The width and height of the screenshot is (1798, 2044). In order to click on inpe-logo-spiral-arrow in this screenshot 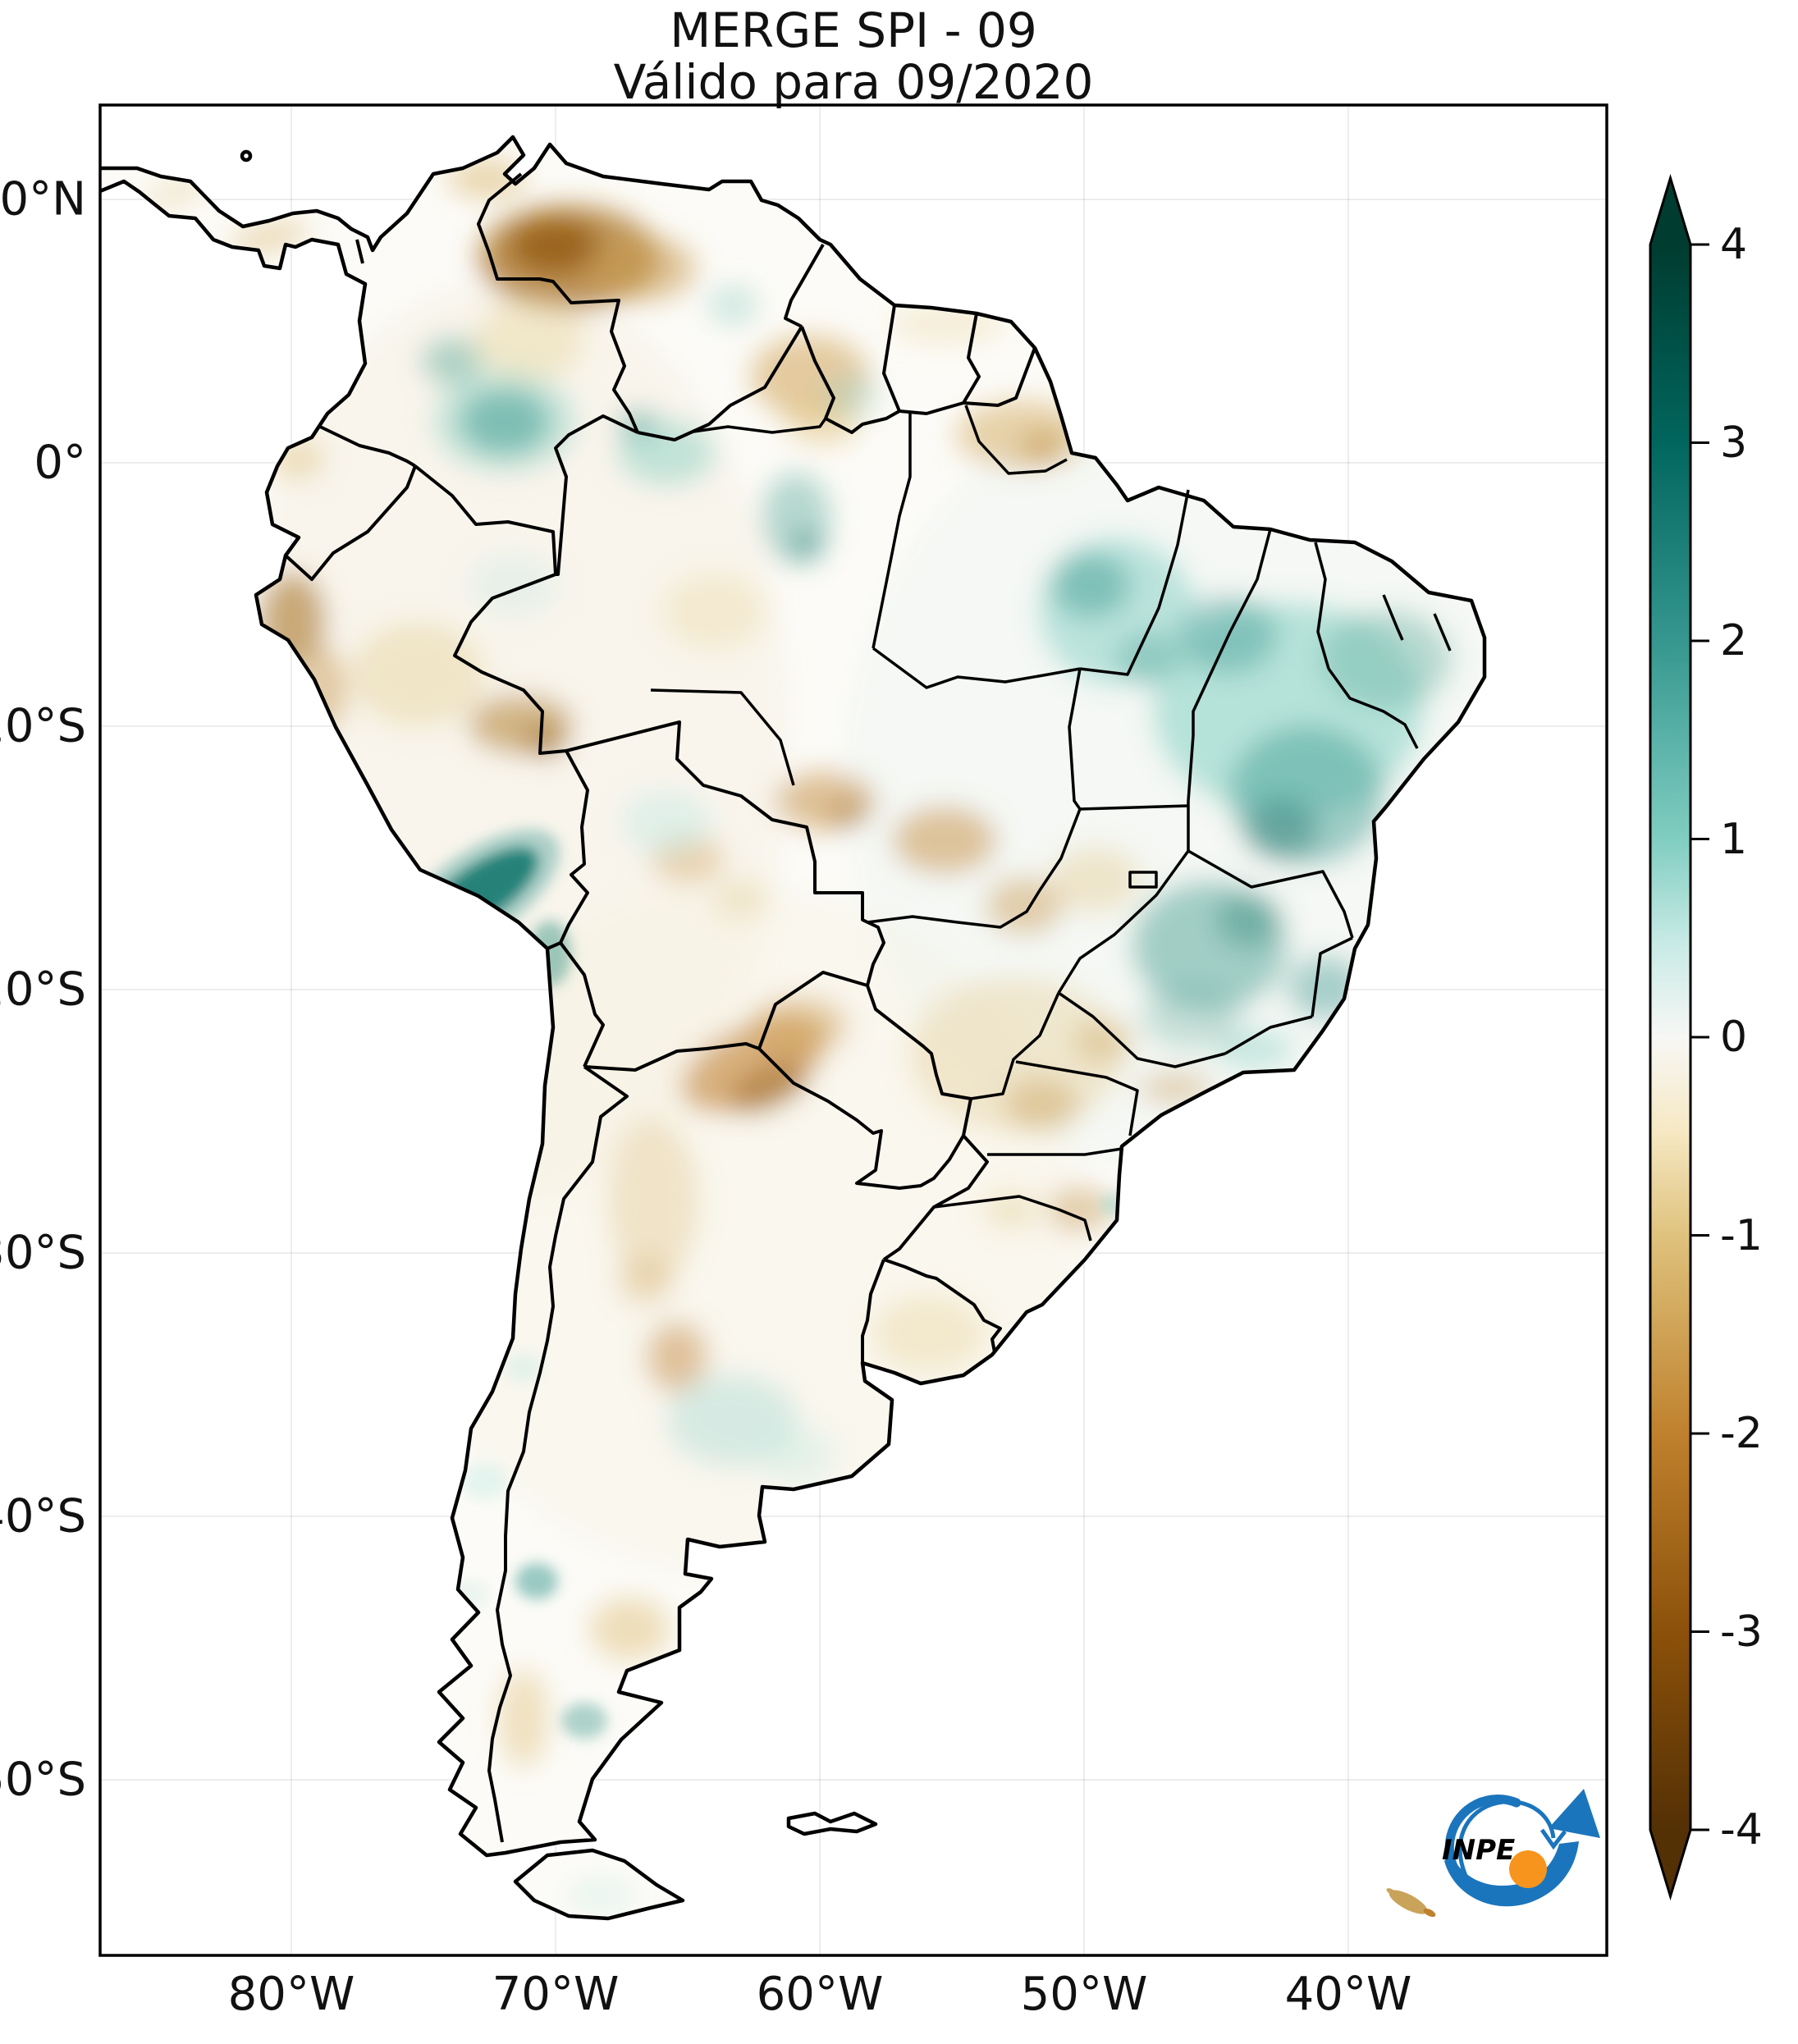, I will do `click(1506, 1838)`.